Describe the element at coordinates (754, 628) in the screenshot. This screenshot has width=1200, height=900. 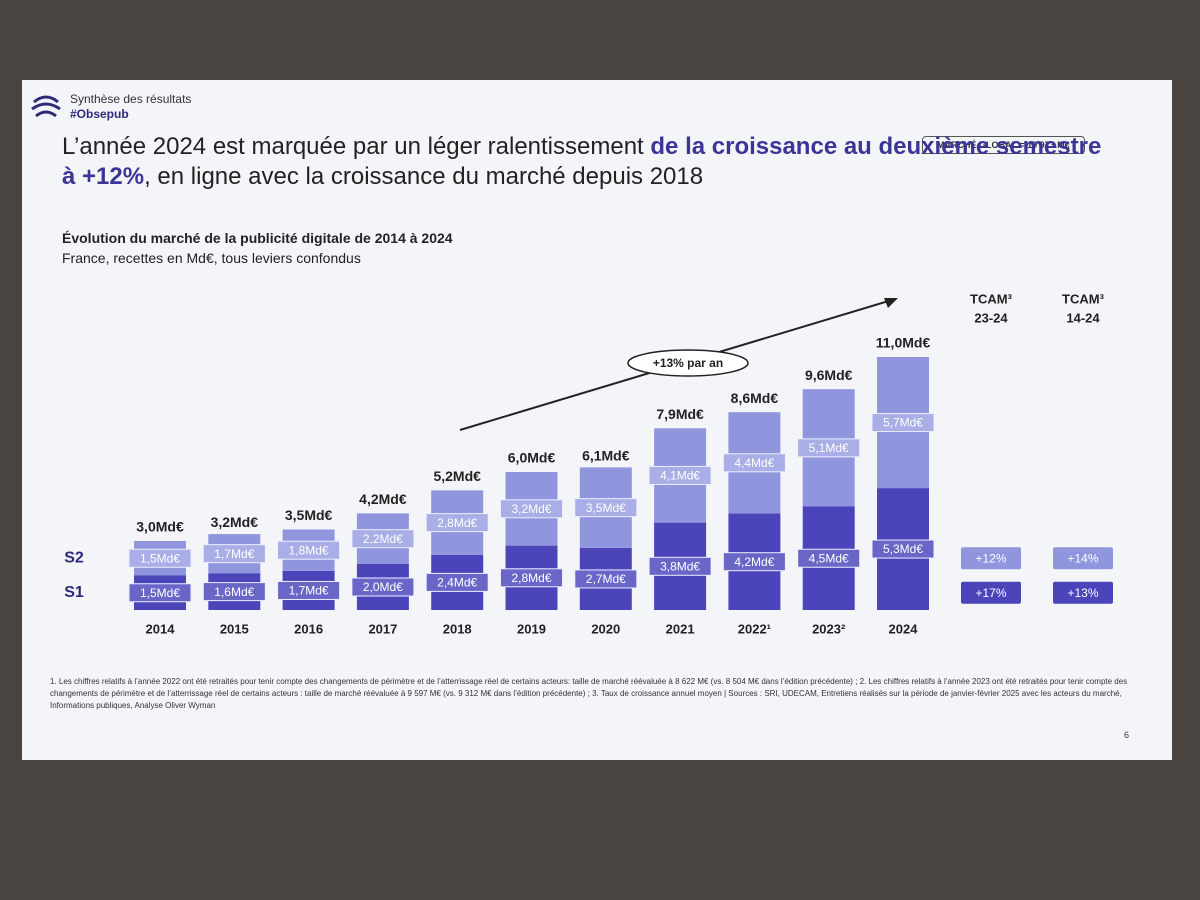
I see `x-tick-label: 2022¹` at that location.